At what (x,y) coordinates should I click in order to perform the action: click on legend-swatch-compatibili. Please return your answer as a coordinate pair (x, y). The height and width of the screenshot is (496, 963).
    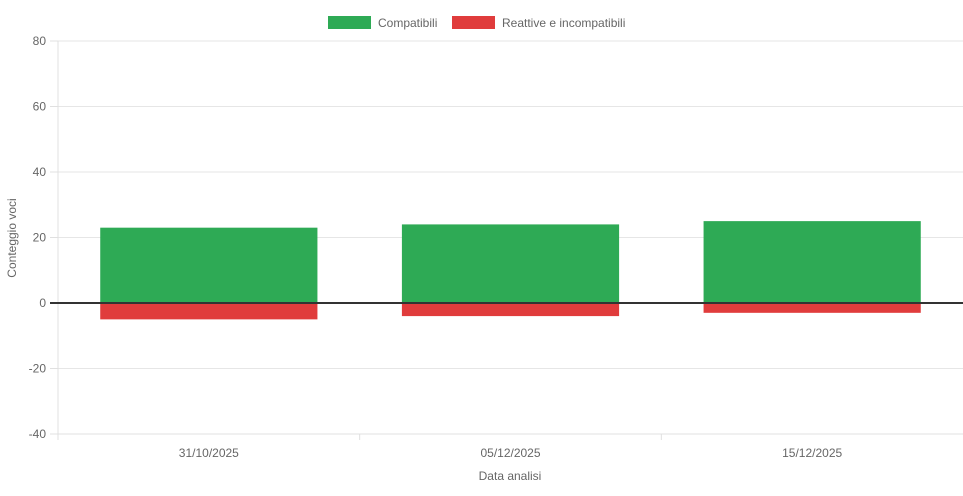
    Looking at the image, I should click on (349, 22).